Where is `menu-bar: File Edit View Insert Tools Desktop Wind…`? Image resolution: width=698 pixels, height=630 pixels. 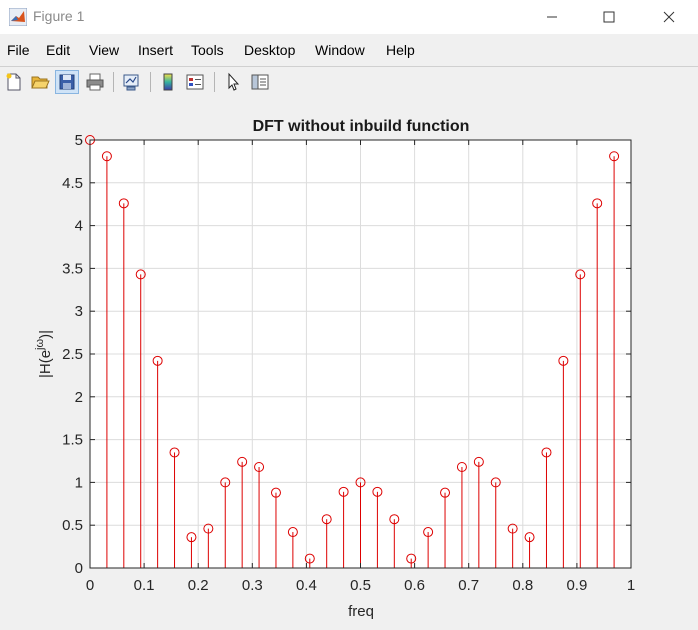 menu-bar: File Edit View Insert Tools Desktop Wind… is located at coordinates (349, 67).